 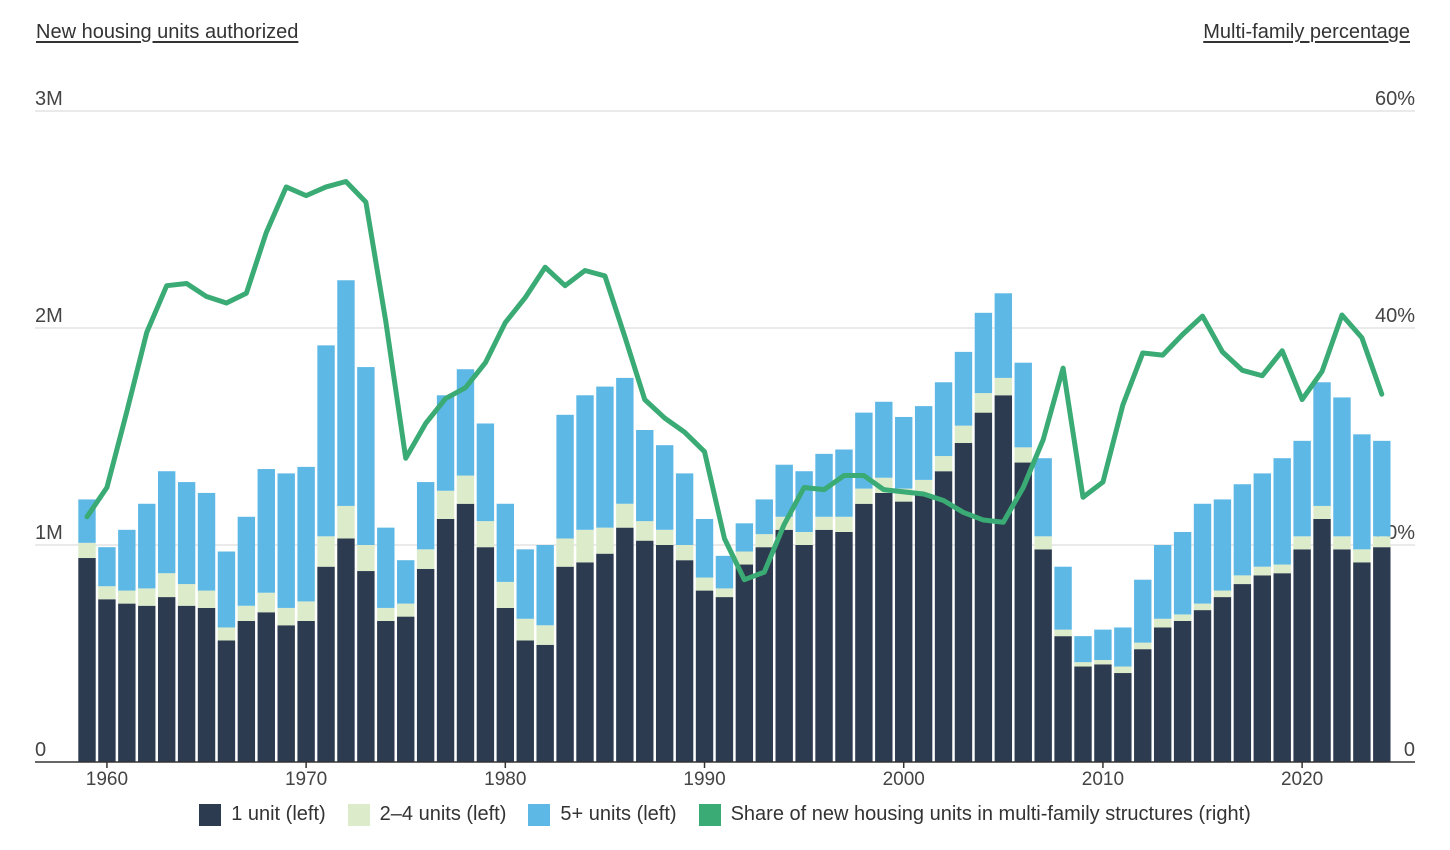 I want to click on x-tick-label: 2010, so click(x=1103, y=779).